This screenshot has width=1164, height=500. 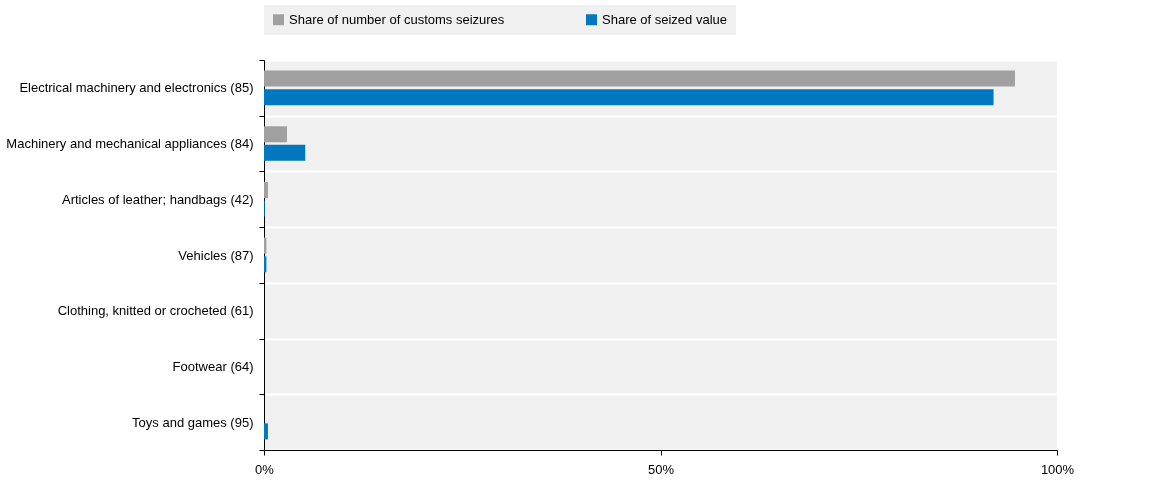 I want to click on y-tick-label: Clothing, knitted or crocheted (61), so click(x=155, y=311).